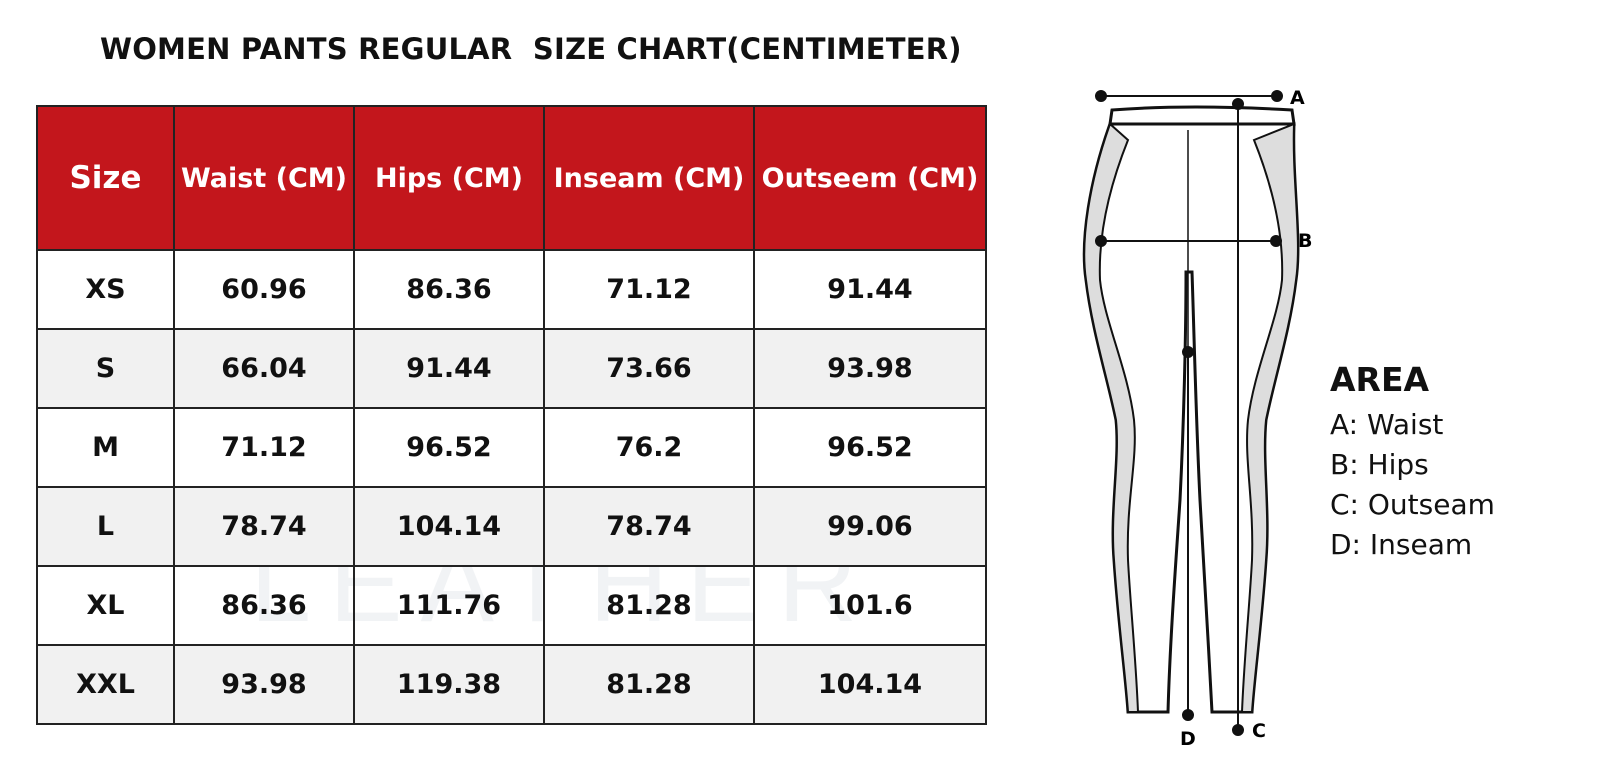 The width and height of the screenshot is (1600, 781). I want to click on header-size: Size, so click(105, 178).